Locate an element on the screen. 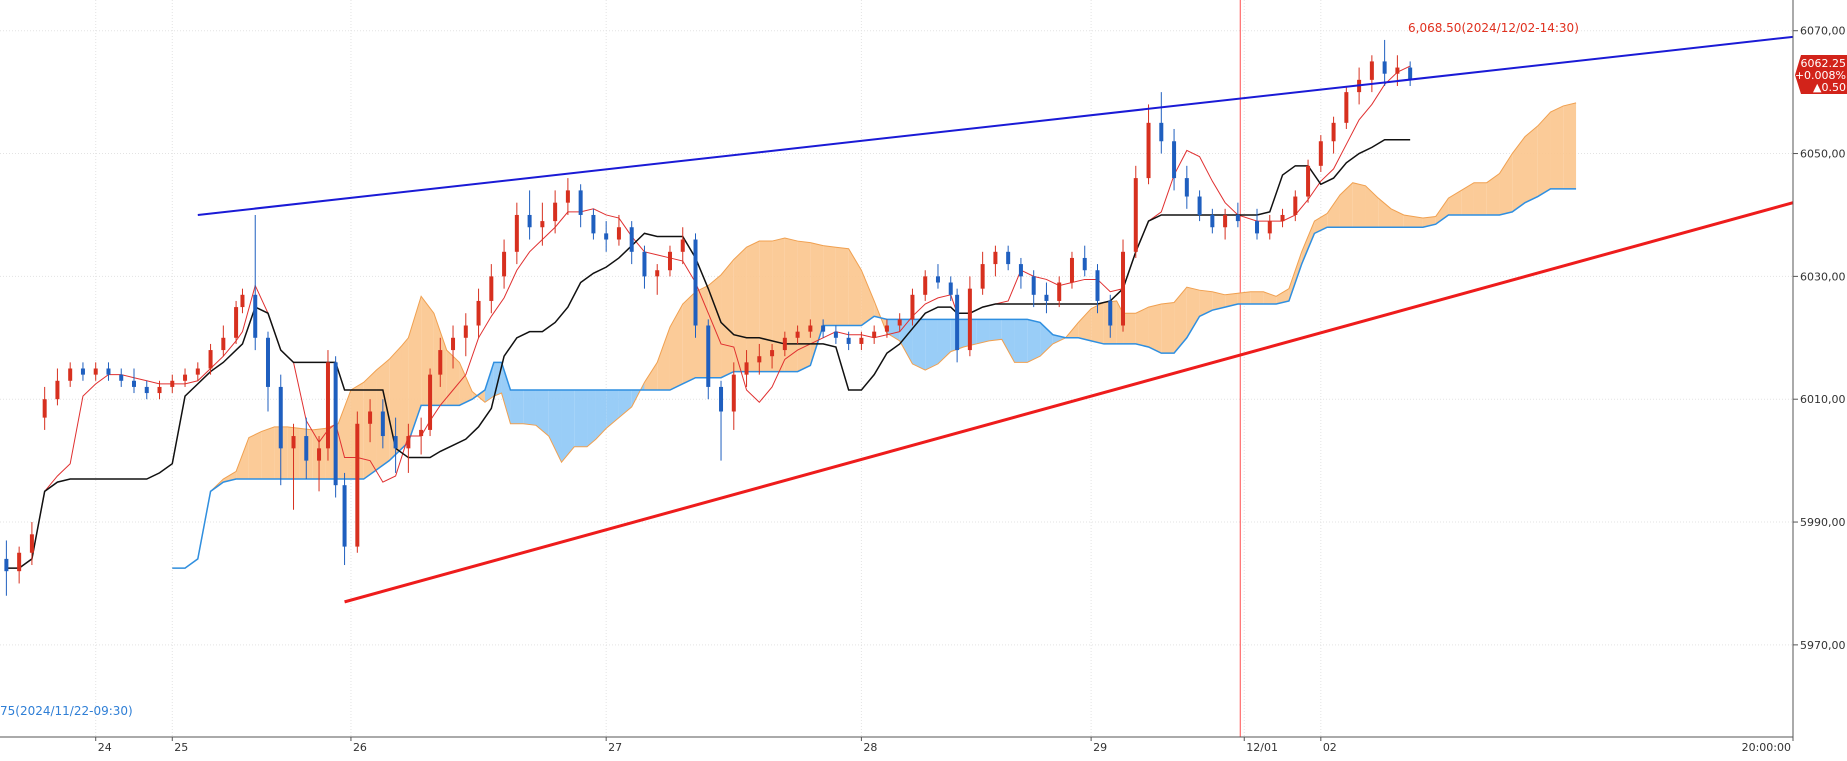 The image size is (1847, 761). y-tick-label: 6070,00 is located at coordinates (1823, 31).